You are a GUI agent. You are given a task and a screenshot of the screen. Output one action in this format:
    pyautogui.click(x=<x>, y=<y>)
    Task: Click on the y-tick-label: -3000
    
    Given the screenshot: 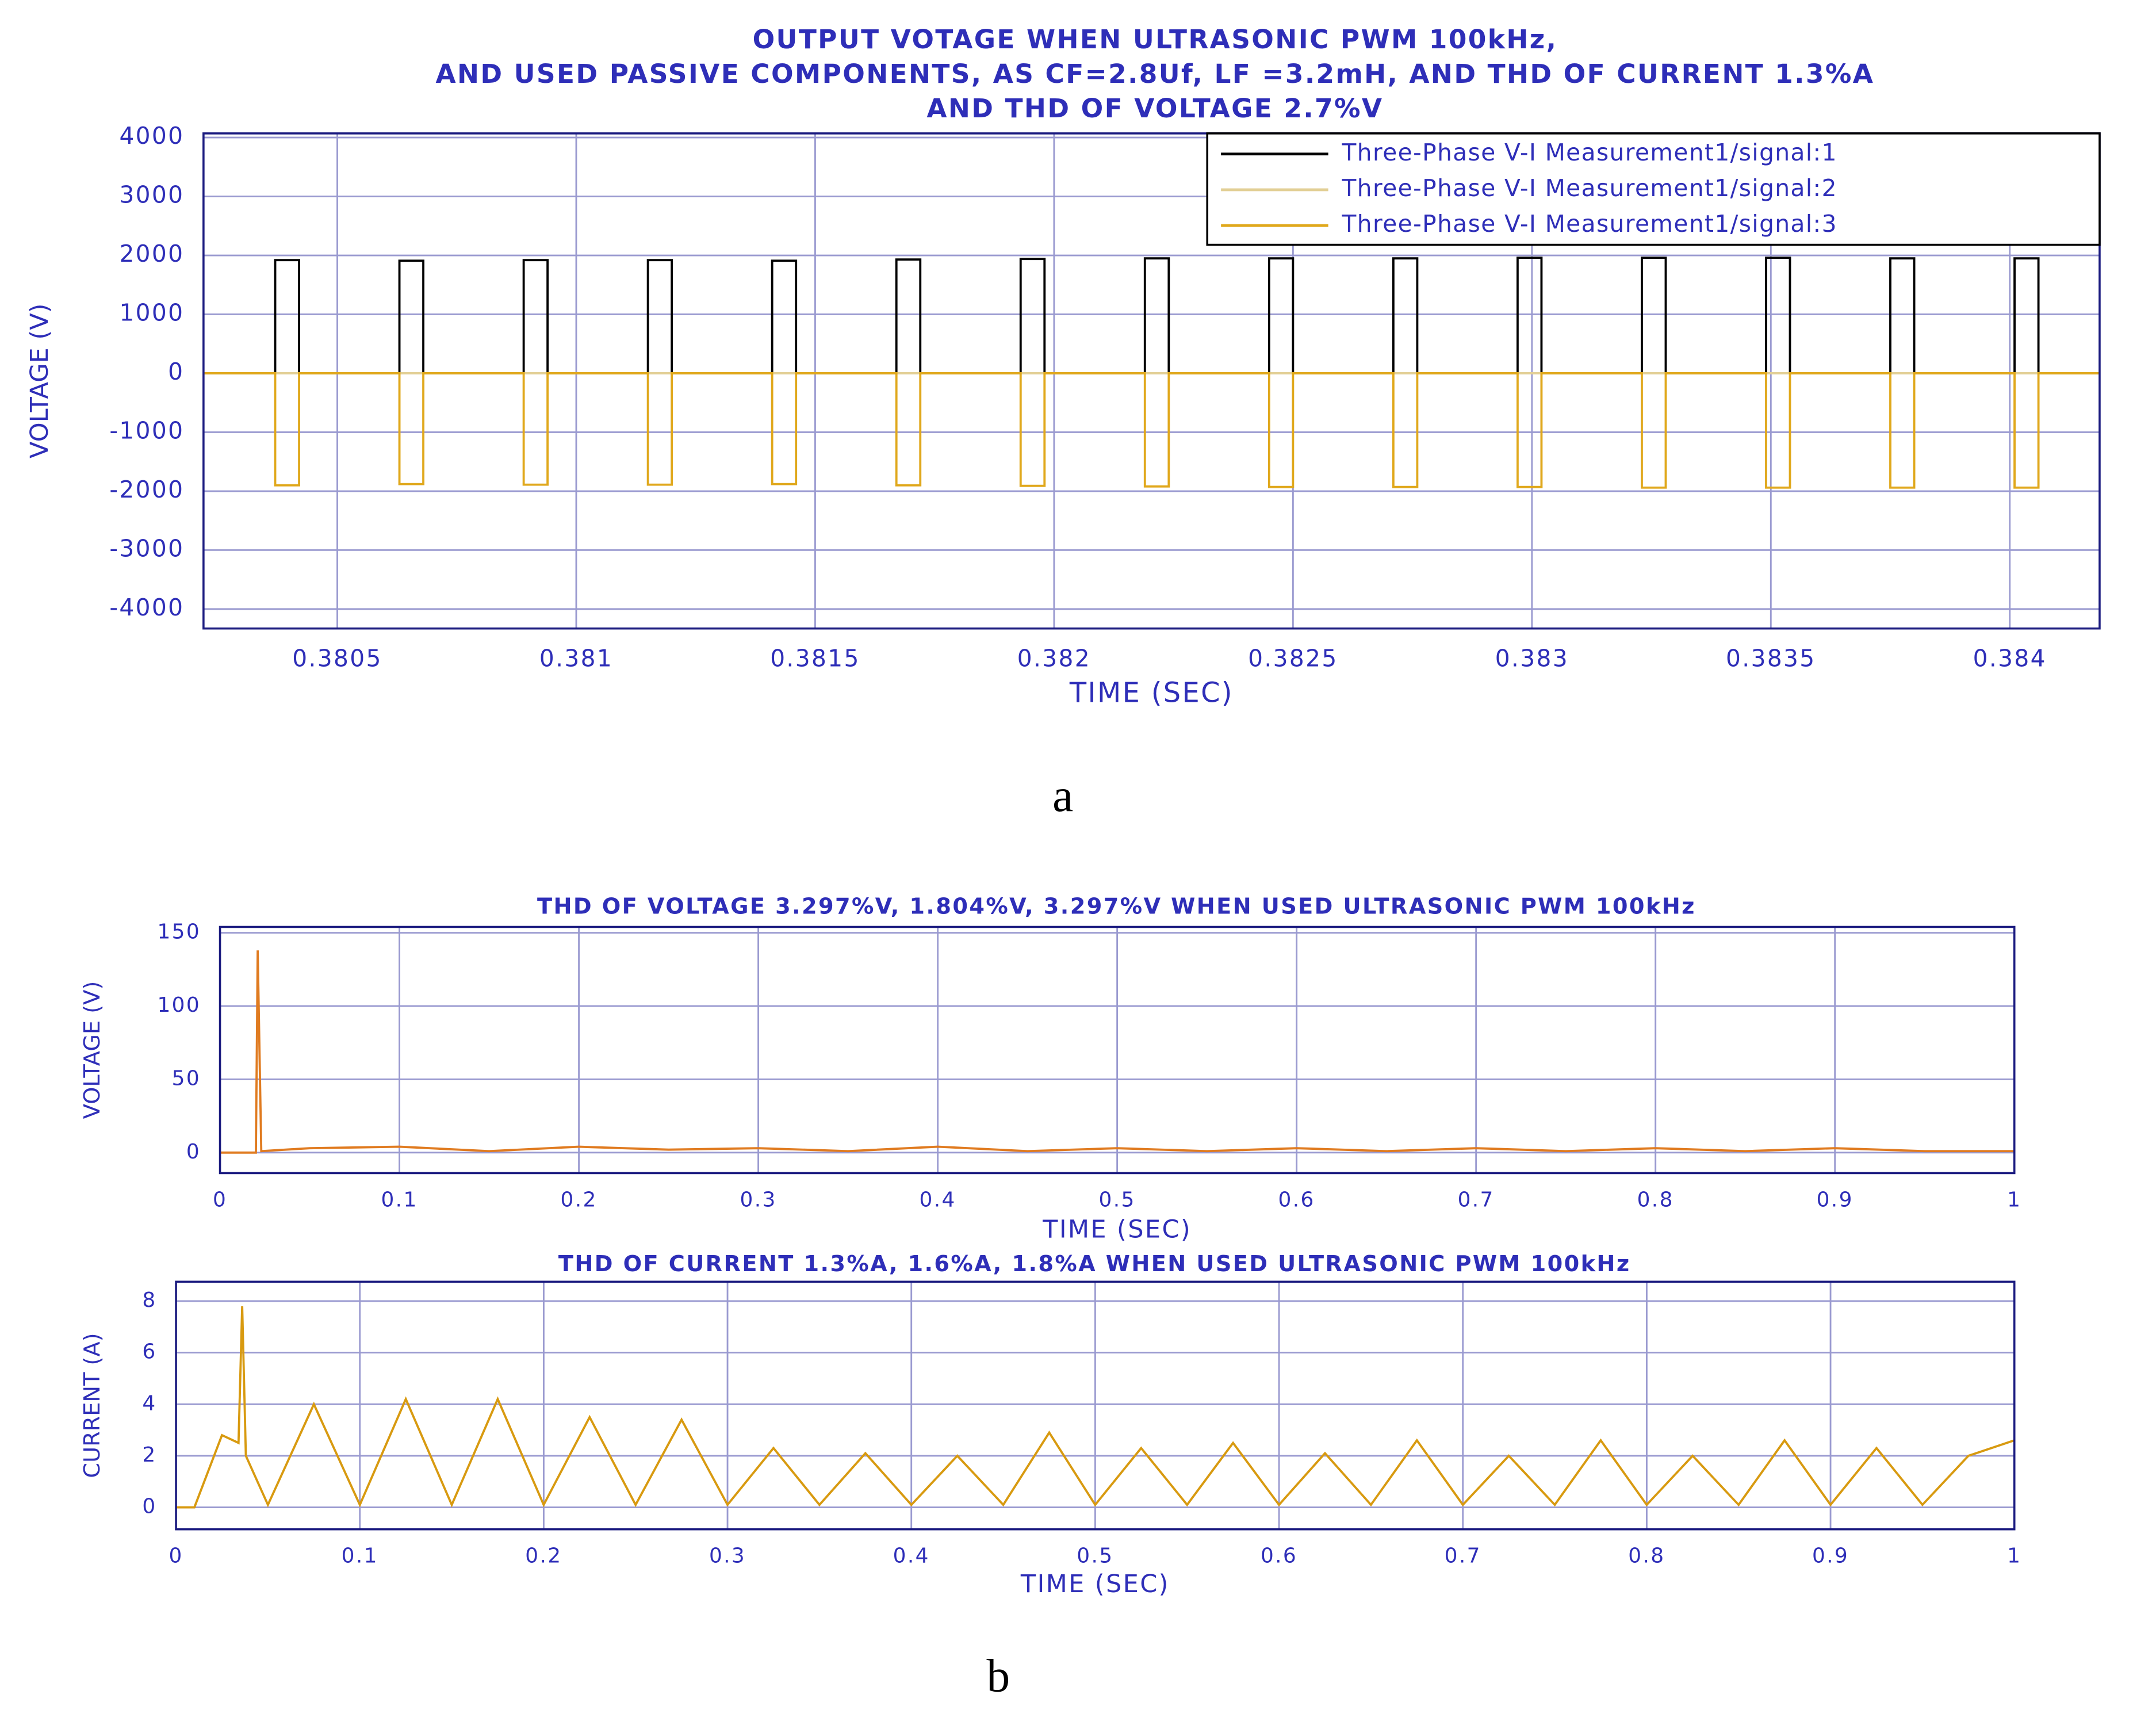 What is the action you would take?
    pyautogui.click(x=146, y=548)
    